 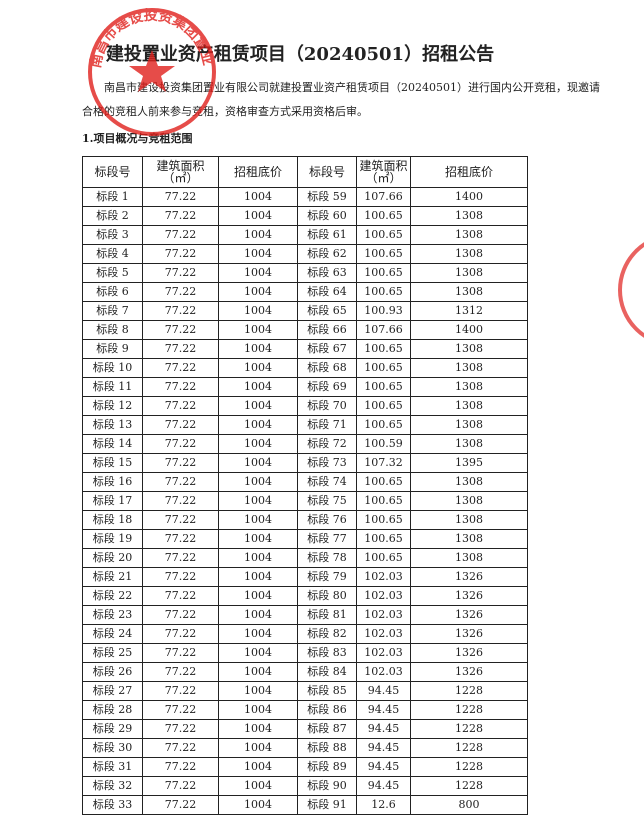 I want to click on table-cell: 标段 90, so click(x=327, y=786).